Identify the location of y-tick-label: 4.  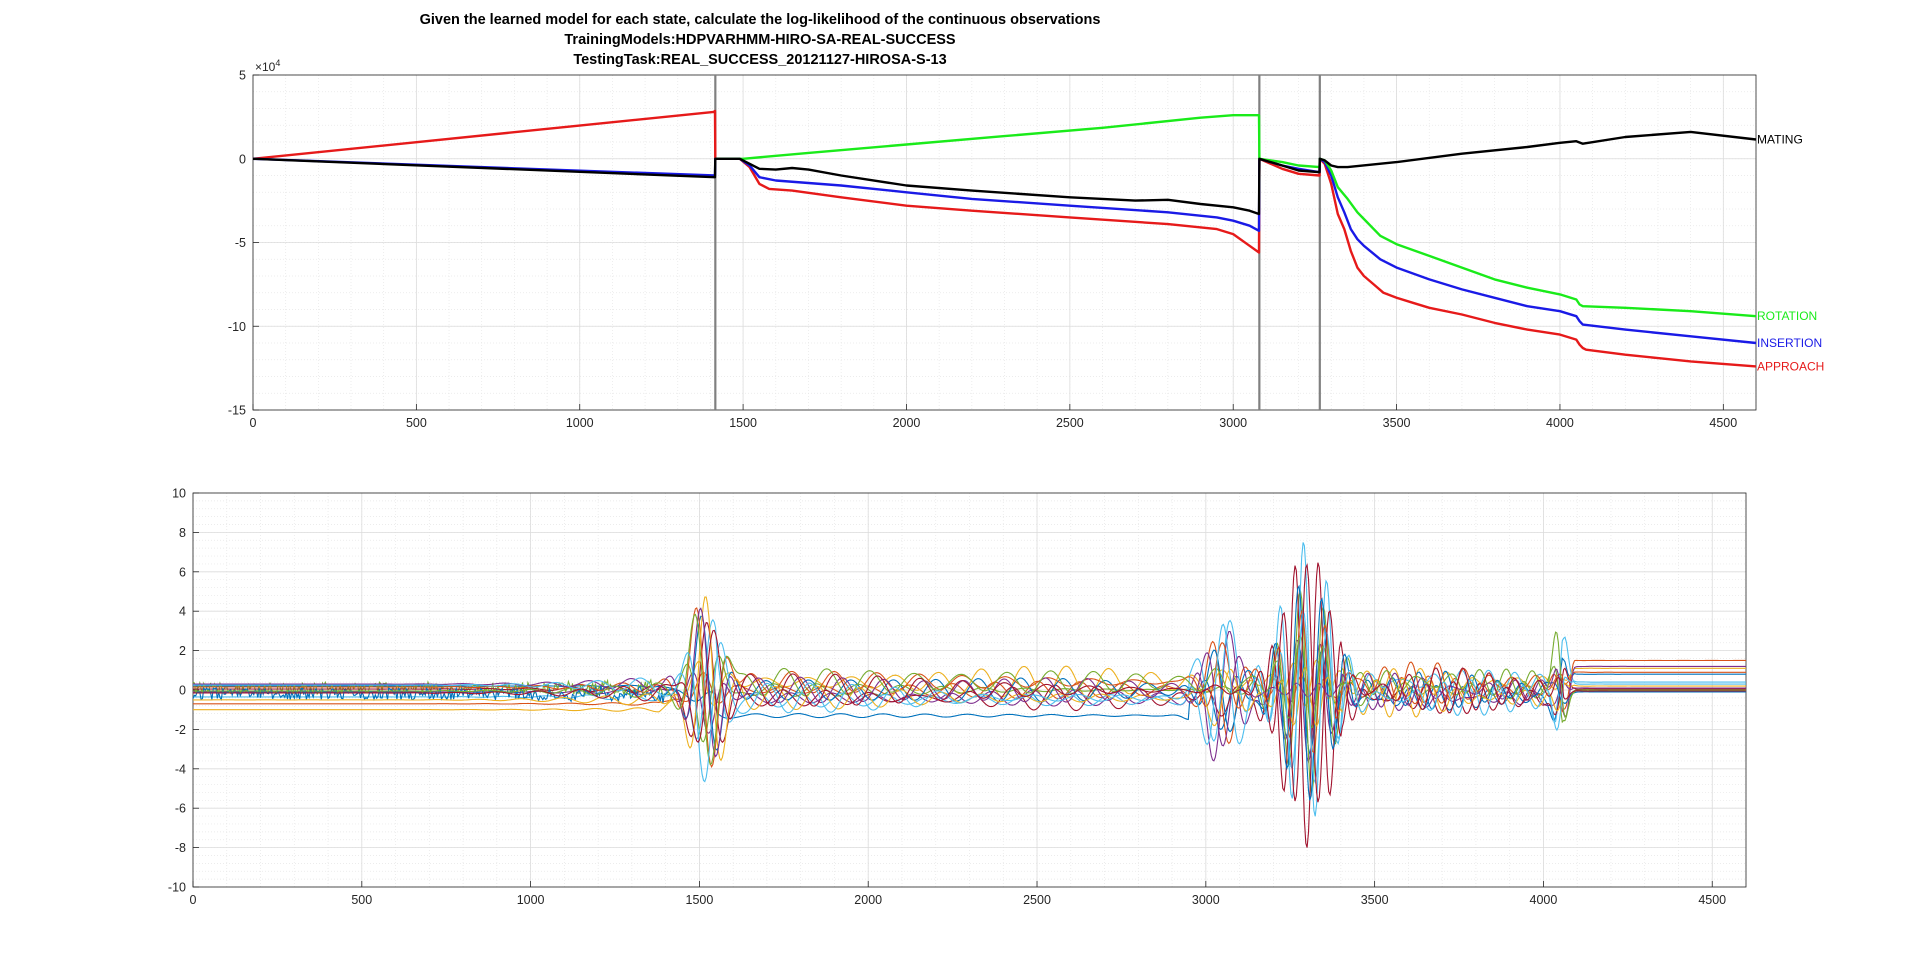
(182, 612).